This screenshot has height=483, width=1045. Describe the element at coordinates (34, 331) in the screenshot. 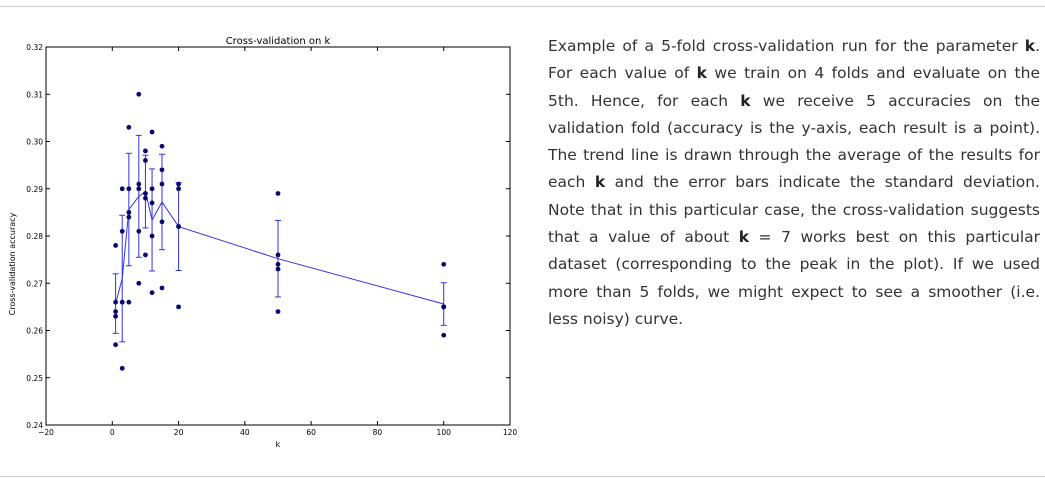

I see `y-tick-label: 0.26` at that location.